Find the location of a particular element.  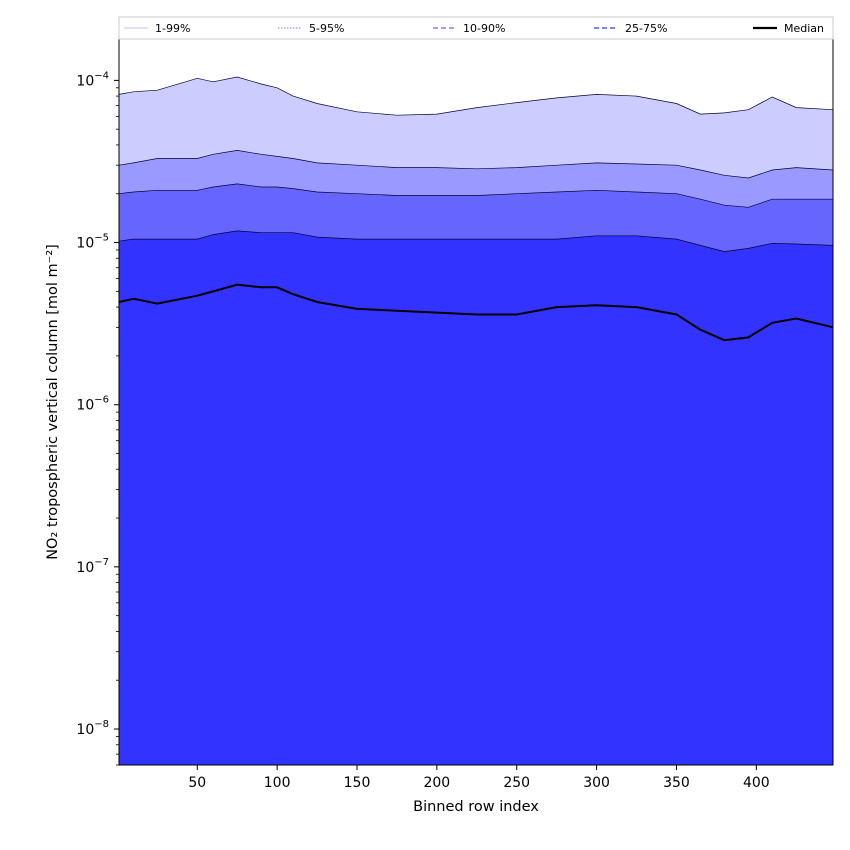

median-series is located at coordinates (476, 312).